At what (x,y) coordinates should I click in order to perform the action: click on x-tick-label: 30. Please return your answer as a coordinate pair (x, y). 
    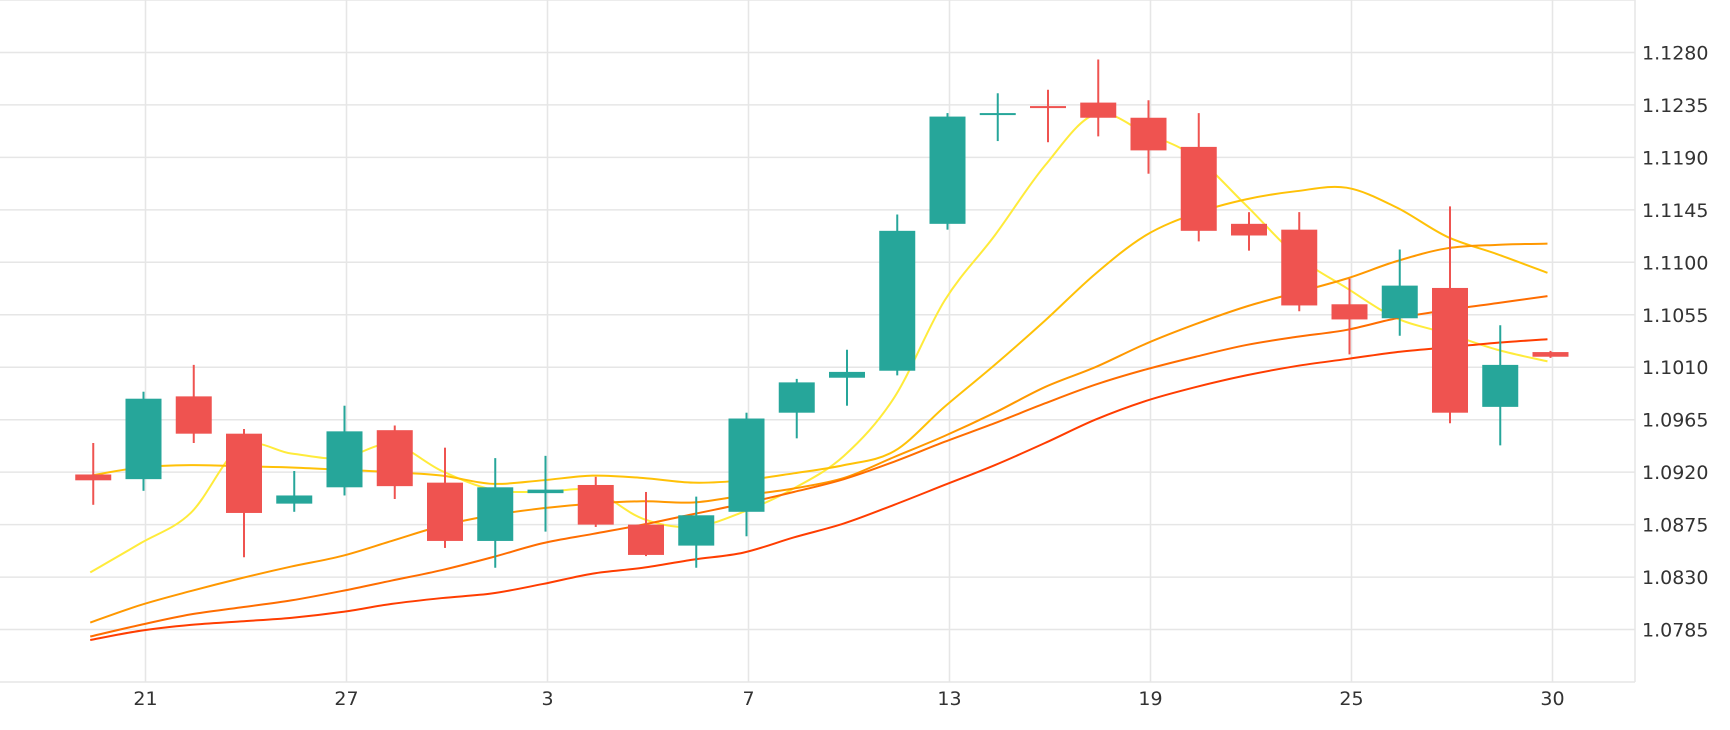
    Looking at the image, I should click on (1552, 699).